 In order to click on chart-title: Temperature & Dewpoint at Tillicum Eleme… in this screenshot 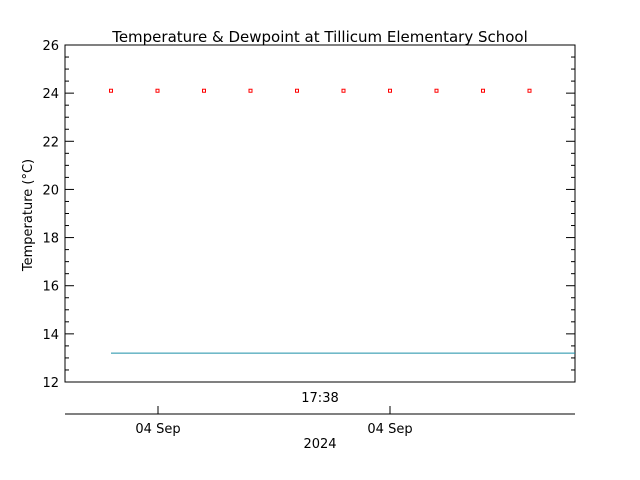, I will do `click(319, 37)`.